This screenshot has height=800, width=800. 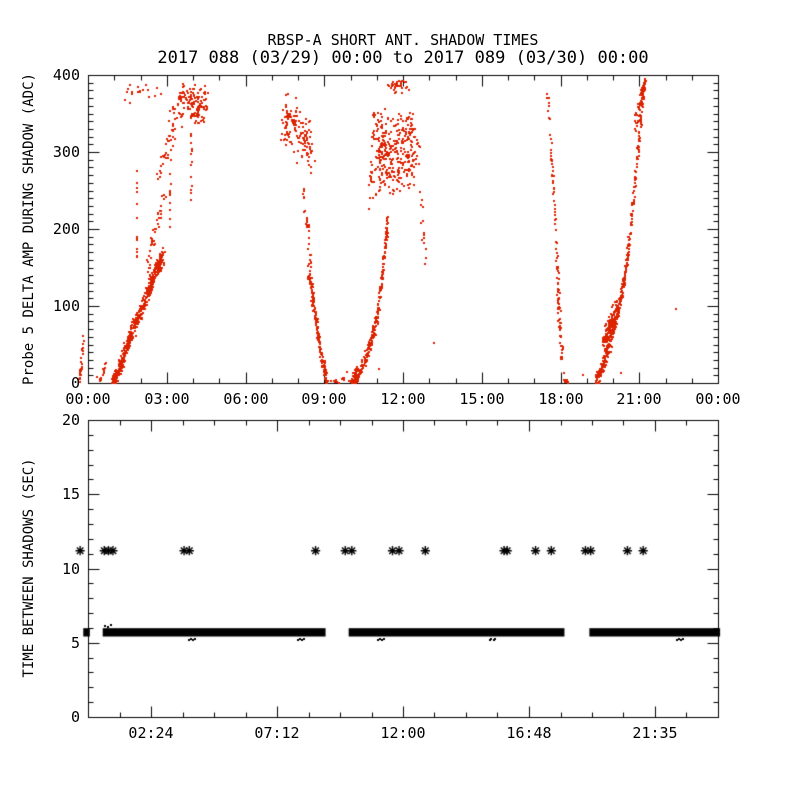 I want to click on x-tick-label: 02:24, so click(x=151, y=733).